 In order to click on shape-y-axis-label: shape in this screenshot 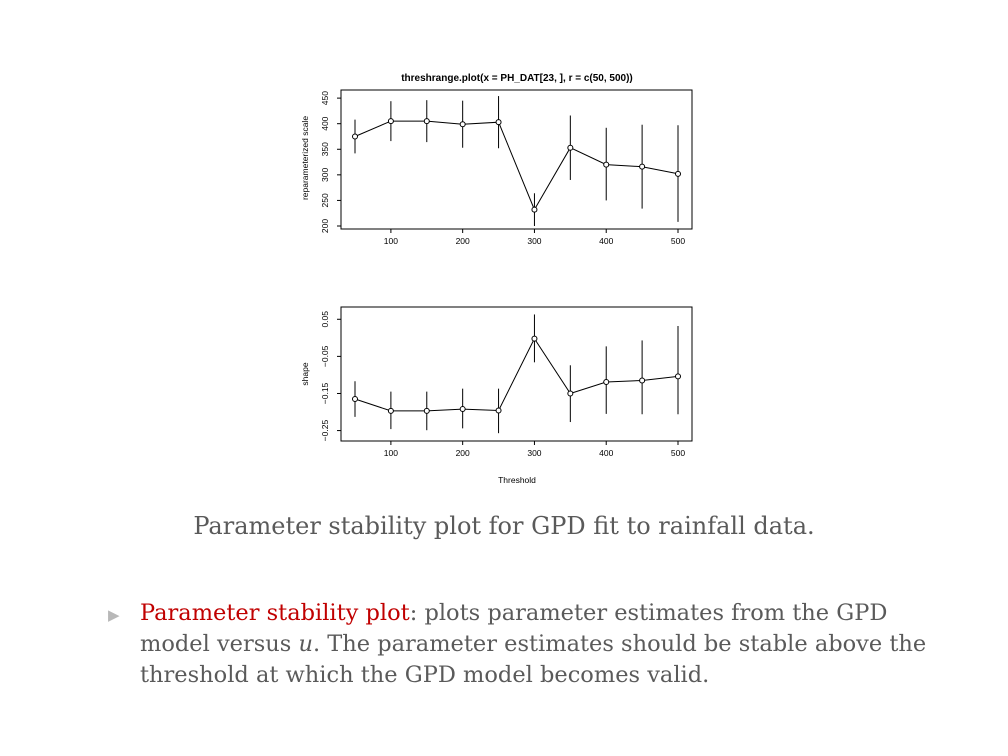, I will do `click(305, 373)`.